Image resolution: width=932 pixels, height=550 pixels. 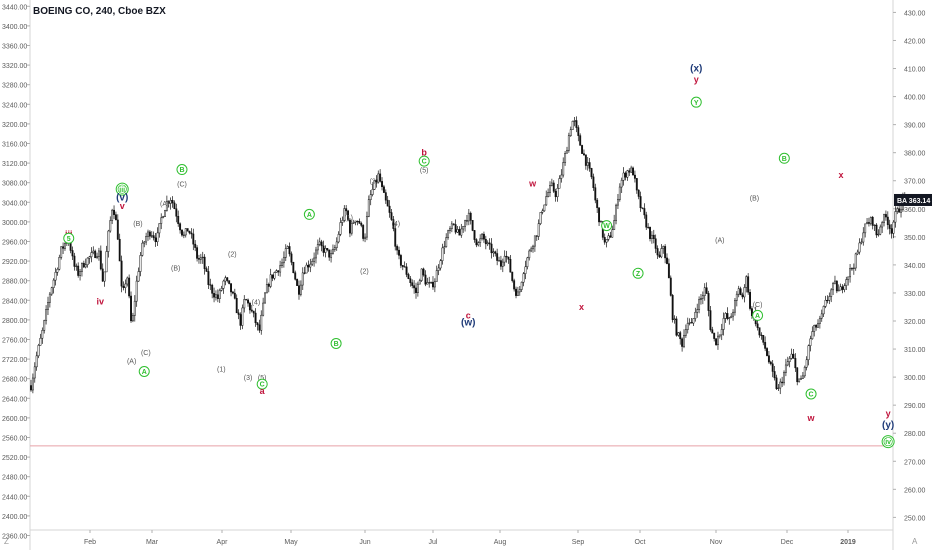 I want to click on left-axis-tick-label: 3000.00, so click(x=14, y=223).